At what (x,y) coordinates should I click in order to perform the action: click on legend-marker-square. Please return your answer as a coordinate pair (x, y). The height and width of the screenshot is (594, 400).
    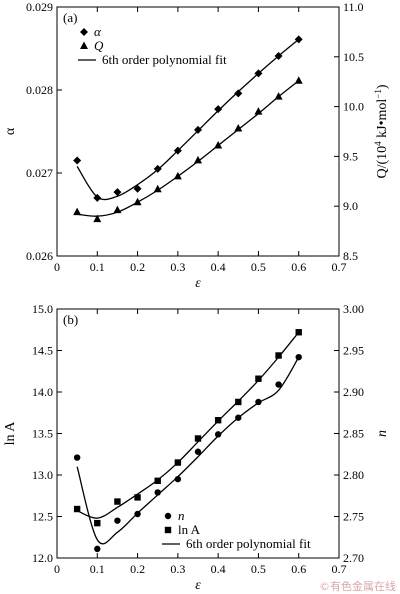
    Looking at the image, I should click on (168, 530).